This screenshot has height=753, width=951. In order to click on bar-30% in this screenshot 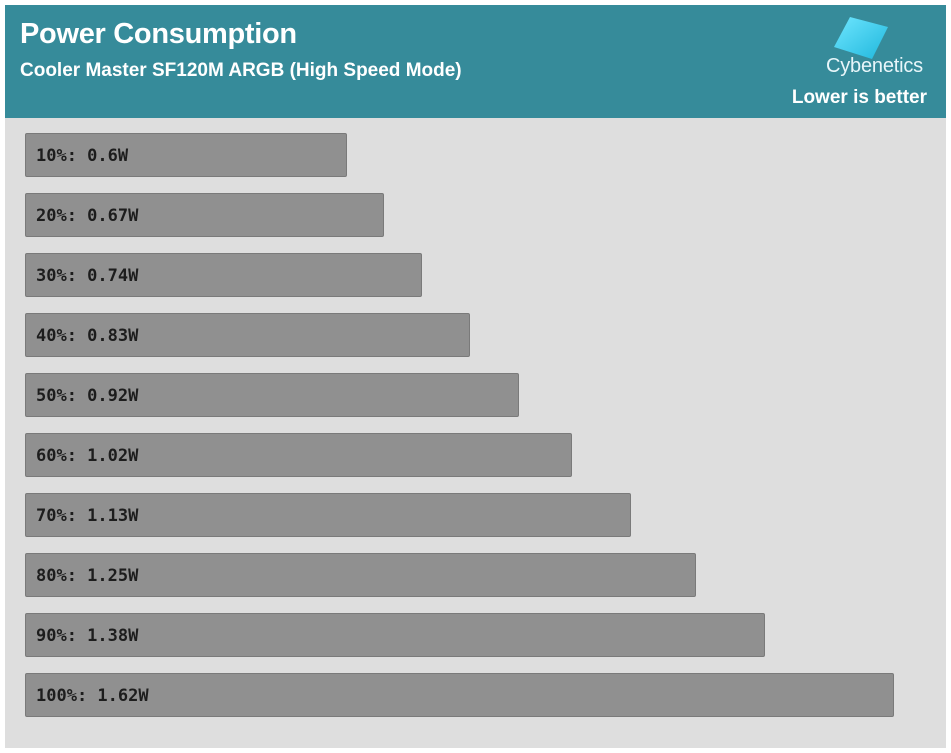, I will do `click(223, 275)`.